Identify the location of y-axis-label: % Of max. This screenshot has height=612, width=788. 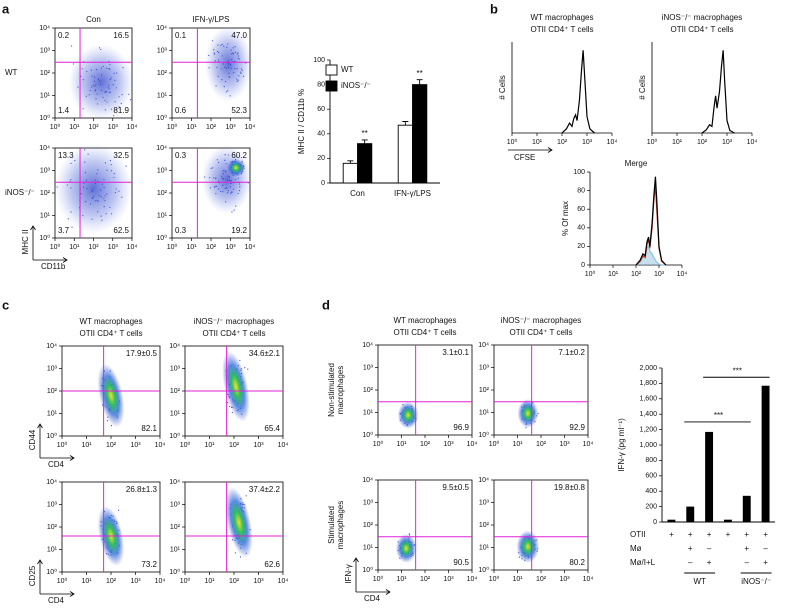
(565, 218).